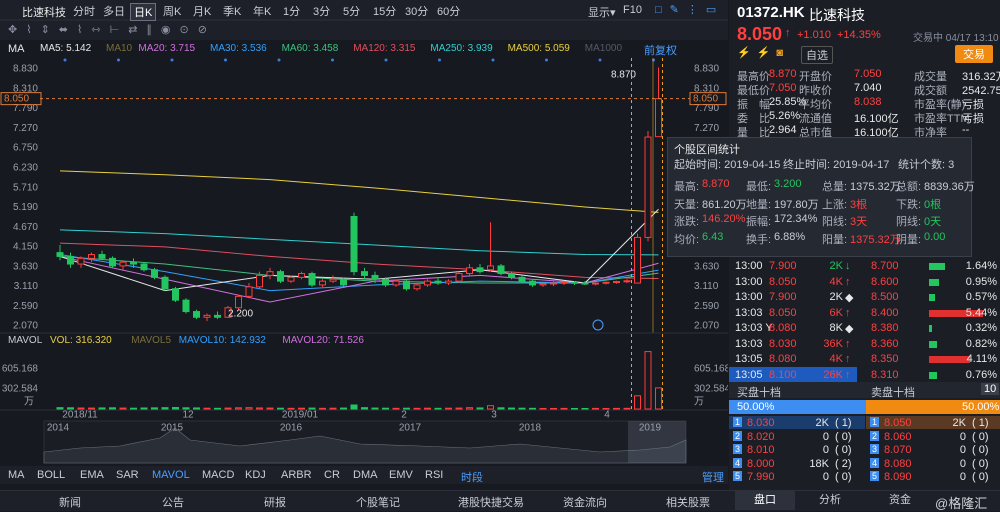 The image size is (1000, 512). Describe the element at coordinates (173, 503) in the screenshot. I see `bottom-tab: 公告` at that location.